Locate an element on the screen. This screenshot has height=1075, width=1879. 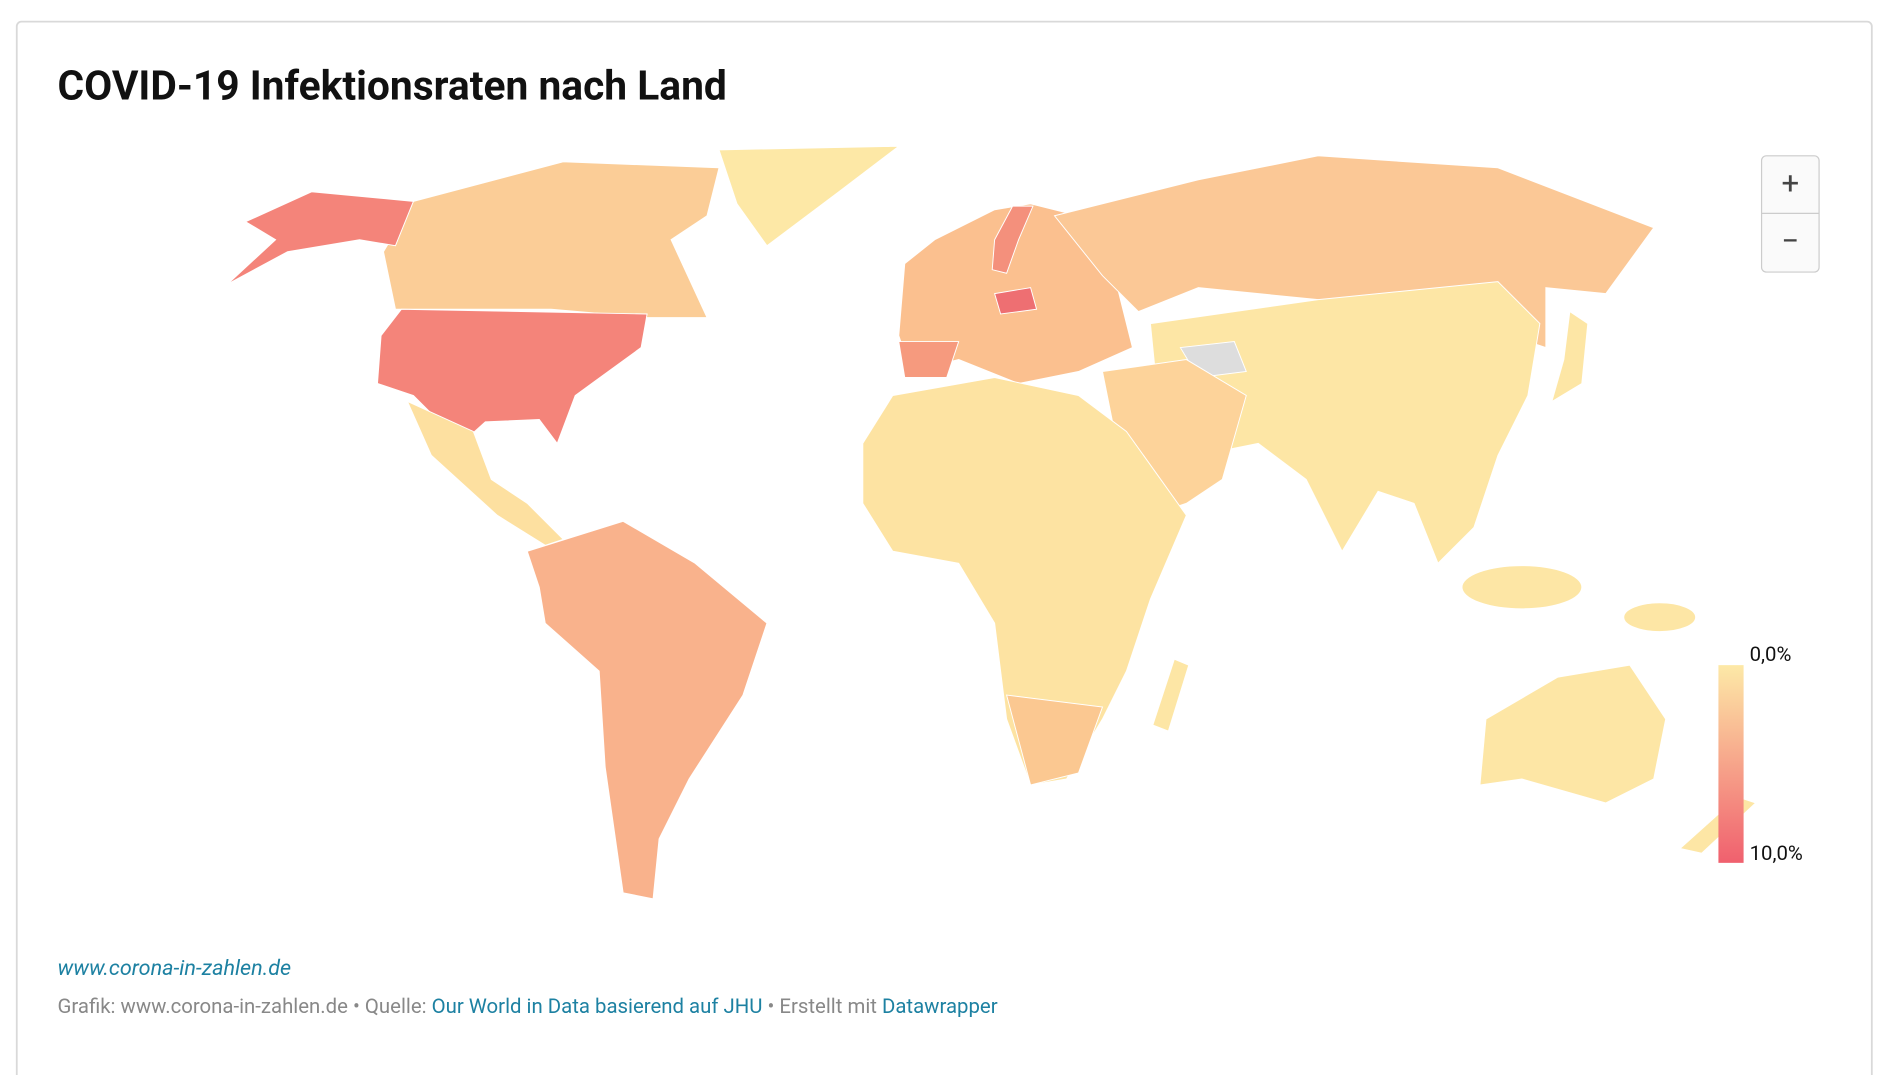
southeast-asia-islands is located at coordinates (1522, 587).